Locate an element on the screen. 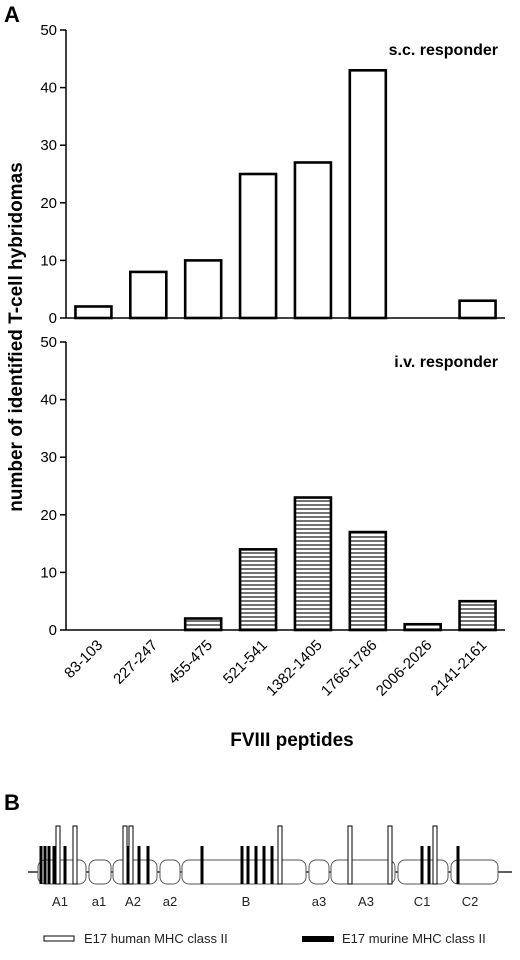  legend-label-murine: E17 murine MHC class II is located at coordinates (414, 938).